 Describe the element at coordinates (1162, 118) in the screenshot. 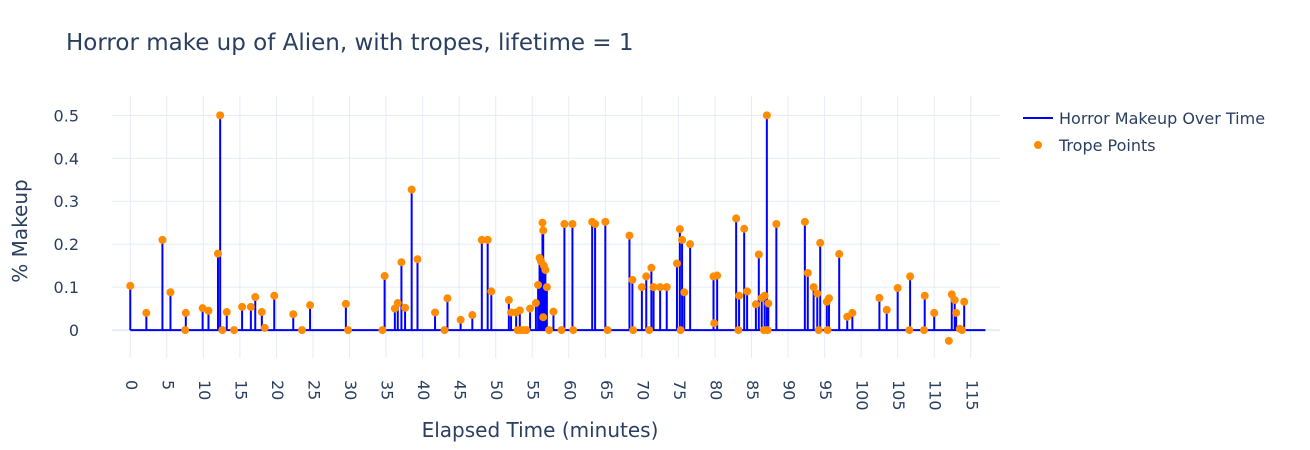

I see `legend-label-line: Horror Makeup Over Time` at that location.